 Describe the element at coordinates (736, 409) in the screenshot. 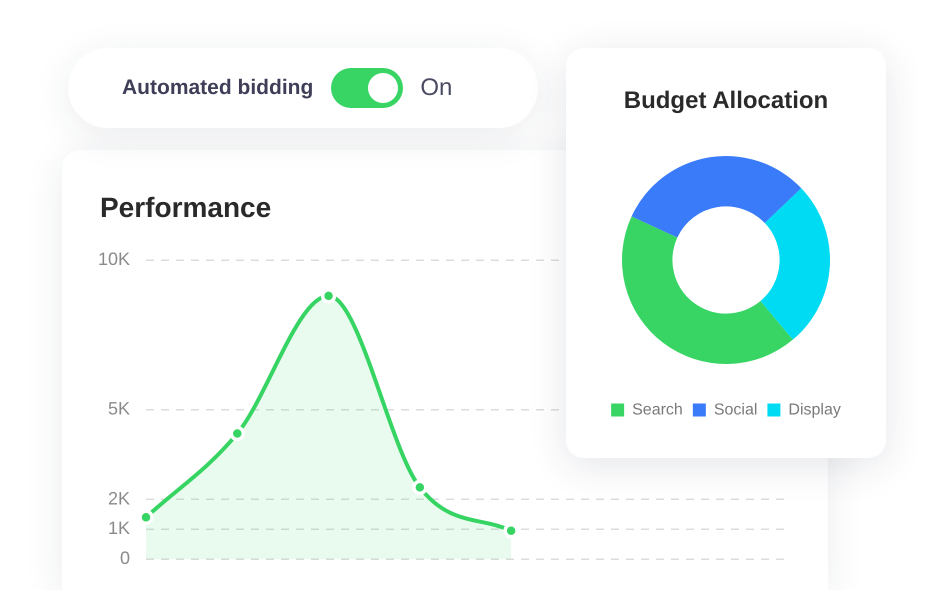

I see `legend-label: Social` at that location.